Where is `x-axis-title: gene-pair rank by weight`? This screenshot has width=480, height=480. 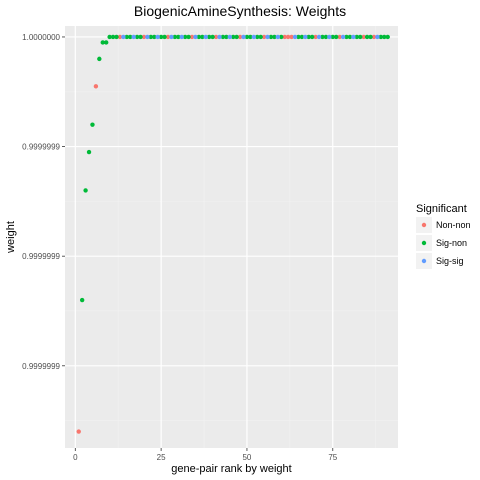 x-axis-title: gene-pair rank by weight is located at coordinates (231, 469).